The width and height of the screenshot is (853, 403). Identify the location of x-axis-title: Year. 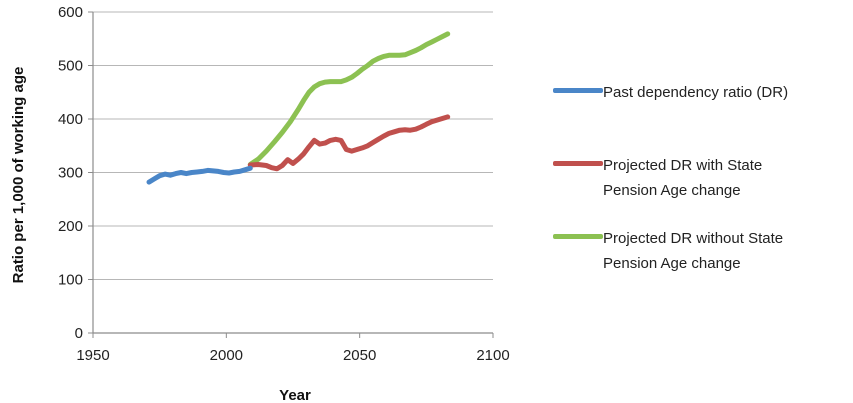
(295, 395).